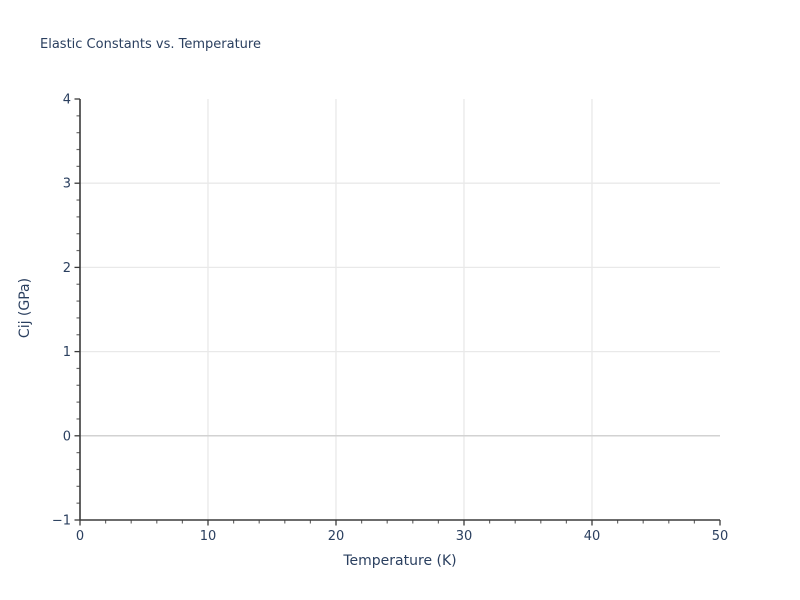 The image size is (800, 600). Describe the element at coordinates (67, 184) in the screenshot. I see `y-tick-label: 3` at that location.